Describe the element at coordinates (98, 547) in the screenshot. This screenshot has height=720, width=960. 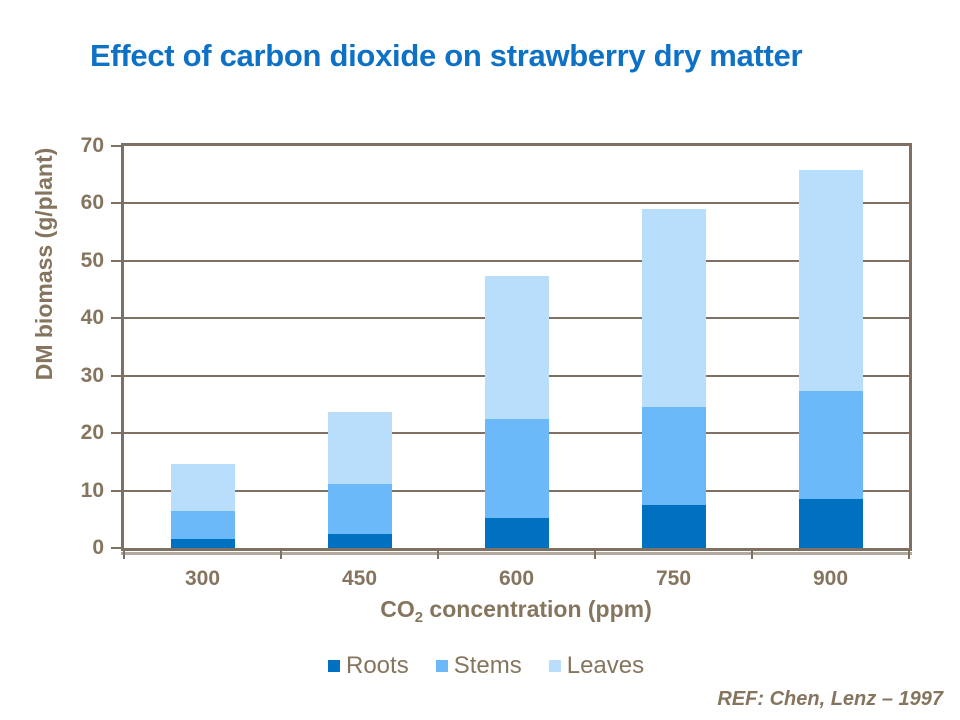
I see `y-tick-label: 0` at that location.